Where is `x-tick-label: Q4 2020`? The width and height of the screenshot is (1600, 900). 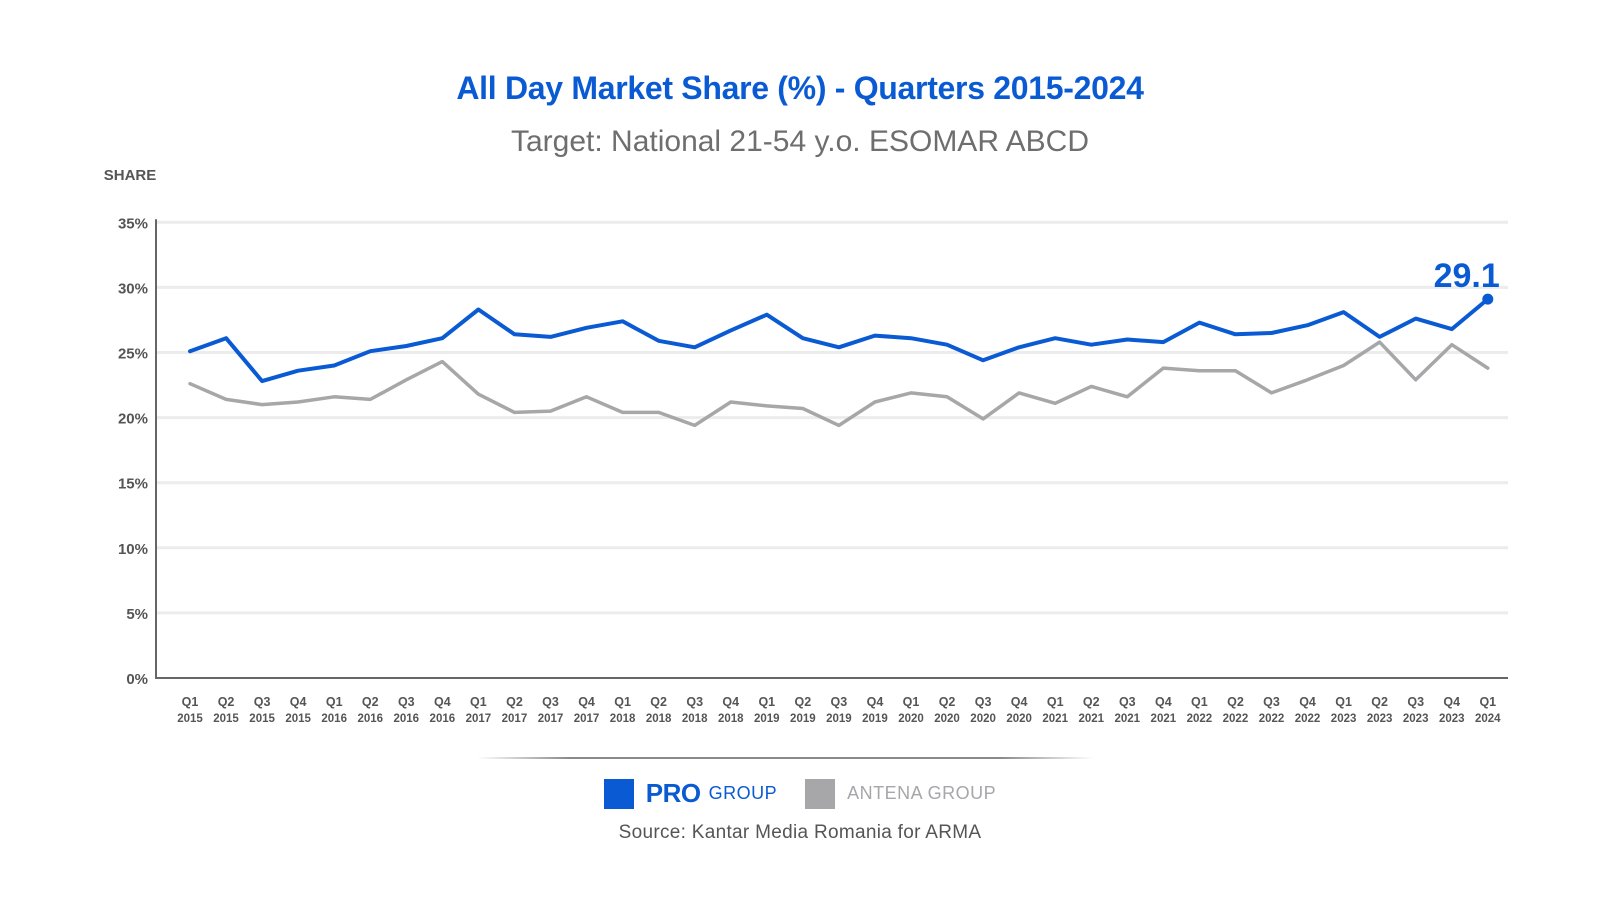
x-tick-label: Q4 2020 is located at coordinates (1019, 710).